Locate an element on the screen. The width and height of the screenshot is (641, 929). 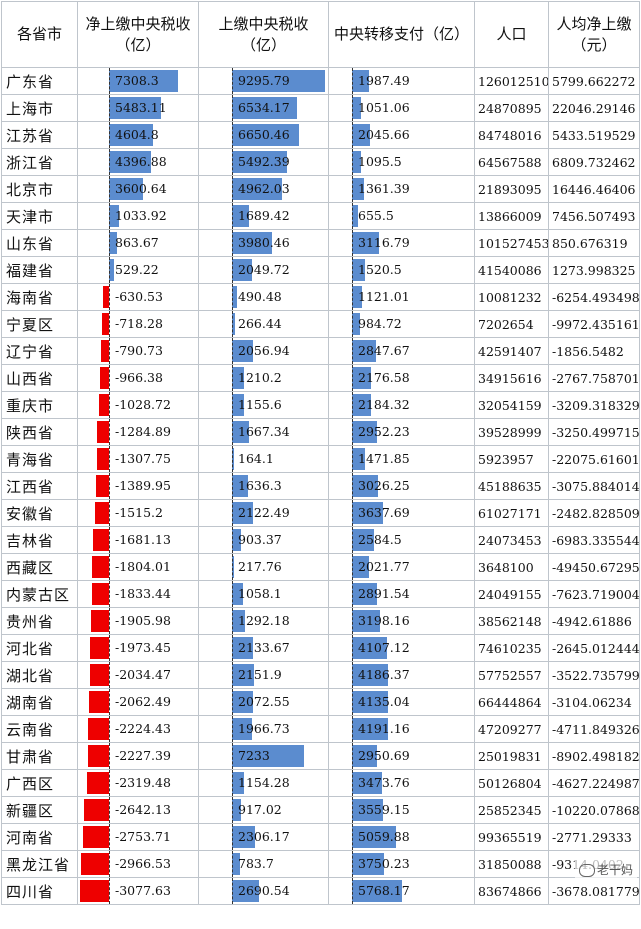
net-tax-value: -790.73 is located at coordinates (139, 350).